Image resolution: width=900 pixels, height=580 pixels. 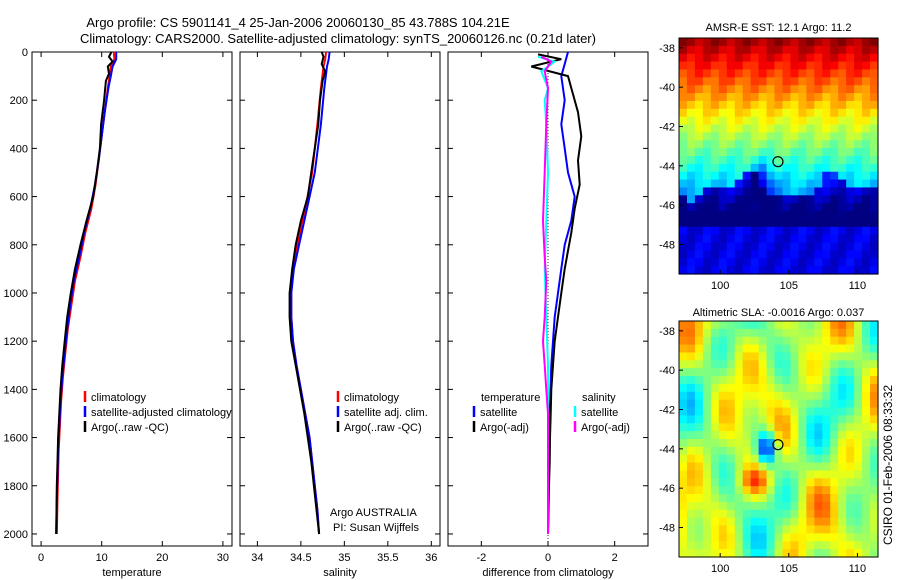 I want to click on legend-label: satellite-adjusted climatology, so click(x=161, y=413).